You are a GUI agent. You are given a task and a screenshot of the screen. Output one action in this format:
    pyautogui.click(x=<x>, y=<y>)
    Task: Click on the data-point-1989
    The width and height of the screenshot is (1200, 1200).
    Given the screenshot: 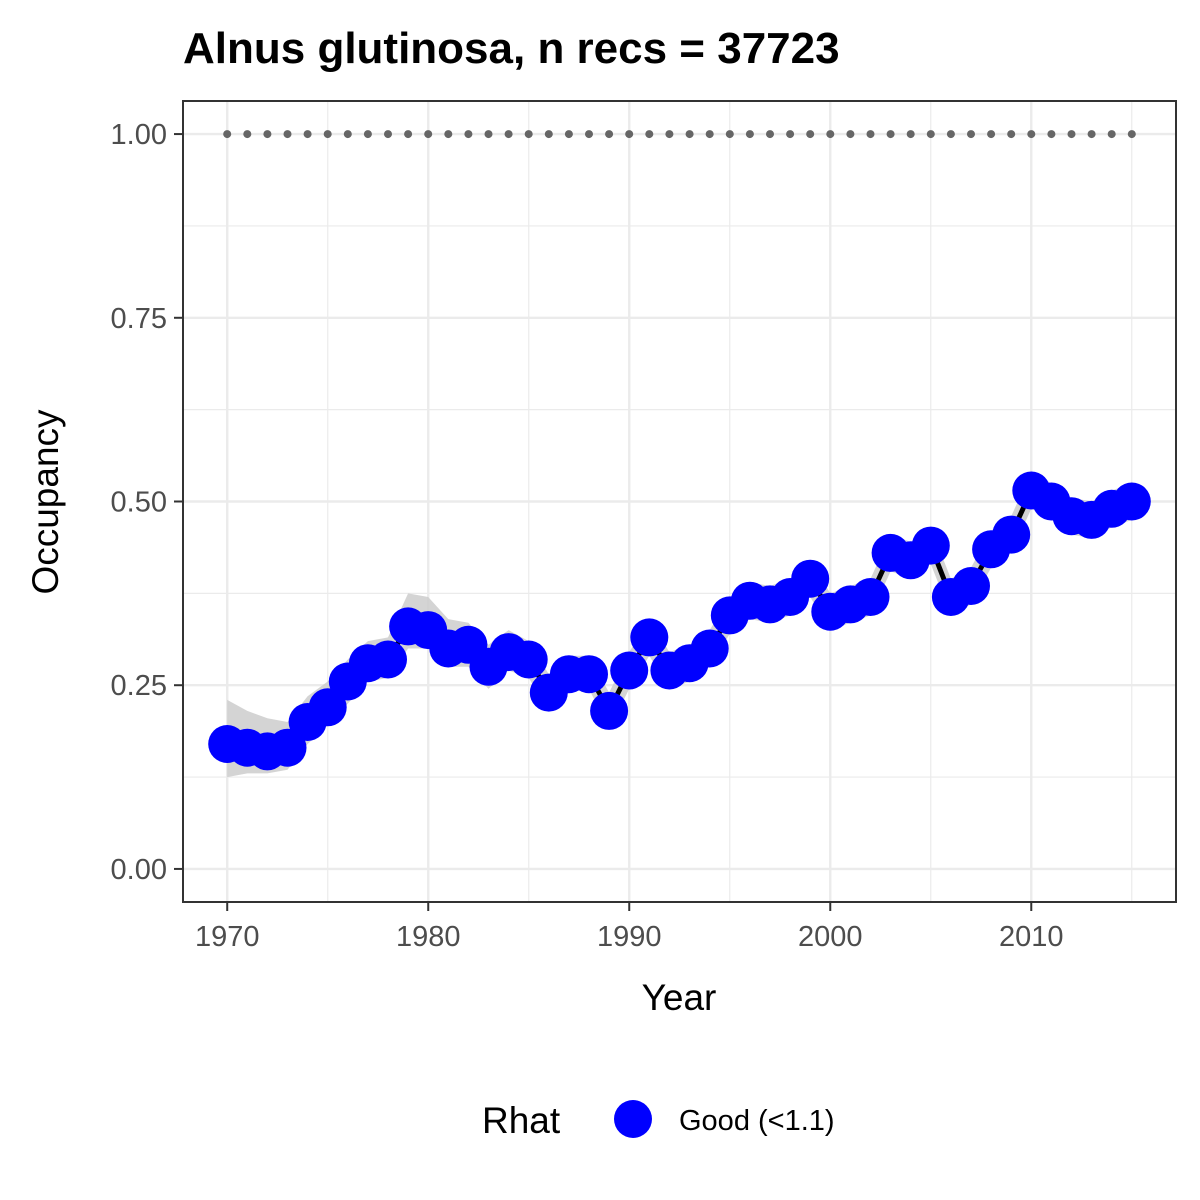 What is the action you would take?
    pyautogui.click(x=609, y=710)
    